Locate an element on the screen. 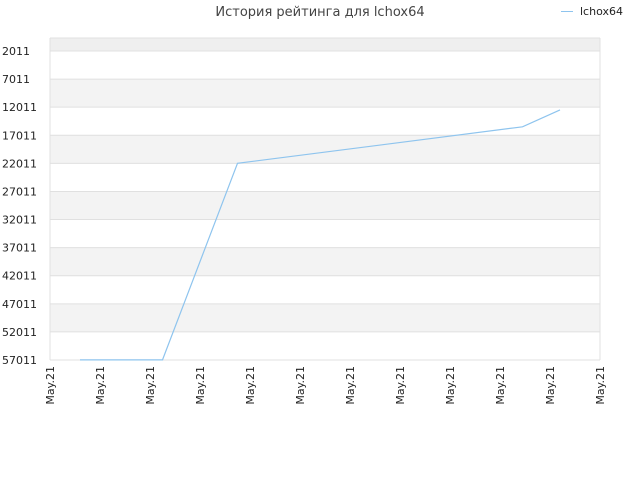 The width and height of the screenshot is (640, 480). legend: lchox64 is located at coordinates (592, 11).